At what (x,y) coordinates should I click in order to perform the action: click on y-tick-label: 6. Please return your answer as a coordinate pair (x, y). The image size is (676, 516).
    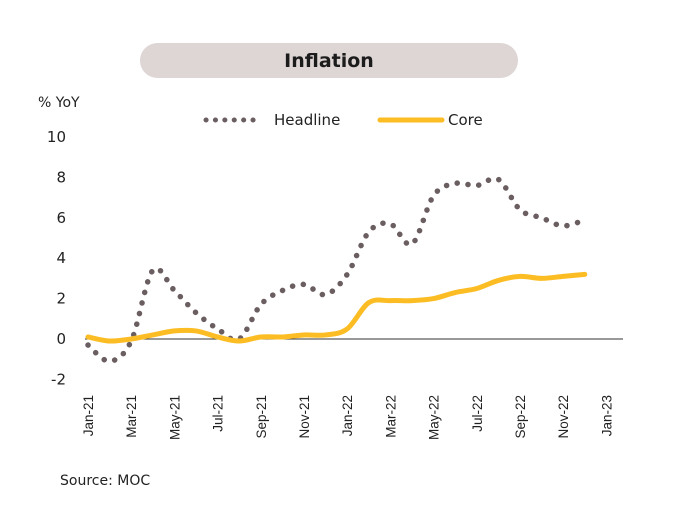
    Looking at the image, I should click on (61, 218).